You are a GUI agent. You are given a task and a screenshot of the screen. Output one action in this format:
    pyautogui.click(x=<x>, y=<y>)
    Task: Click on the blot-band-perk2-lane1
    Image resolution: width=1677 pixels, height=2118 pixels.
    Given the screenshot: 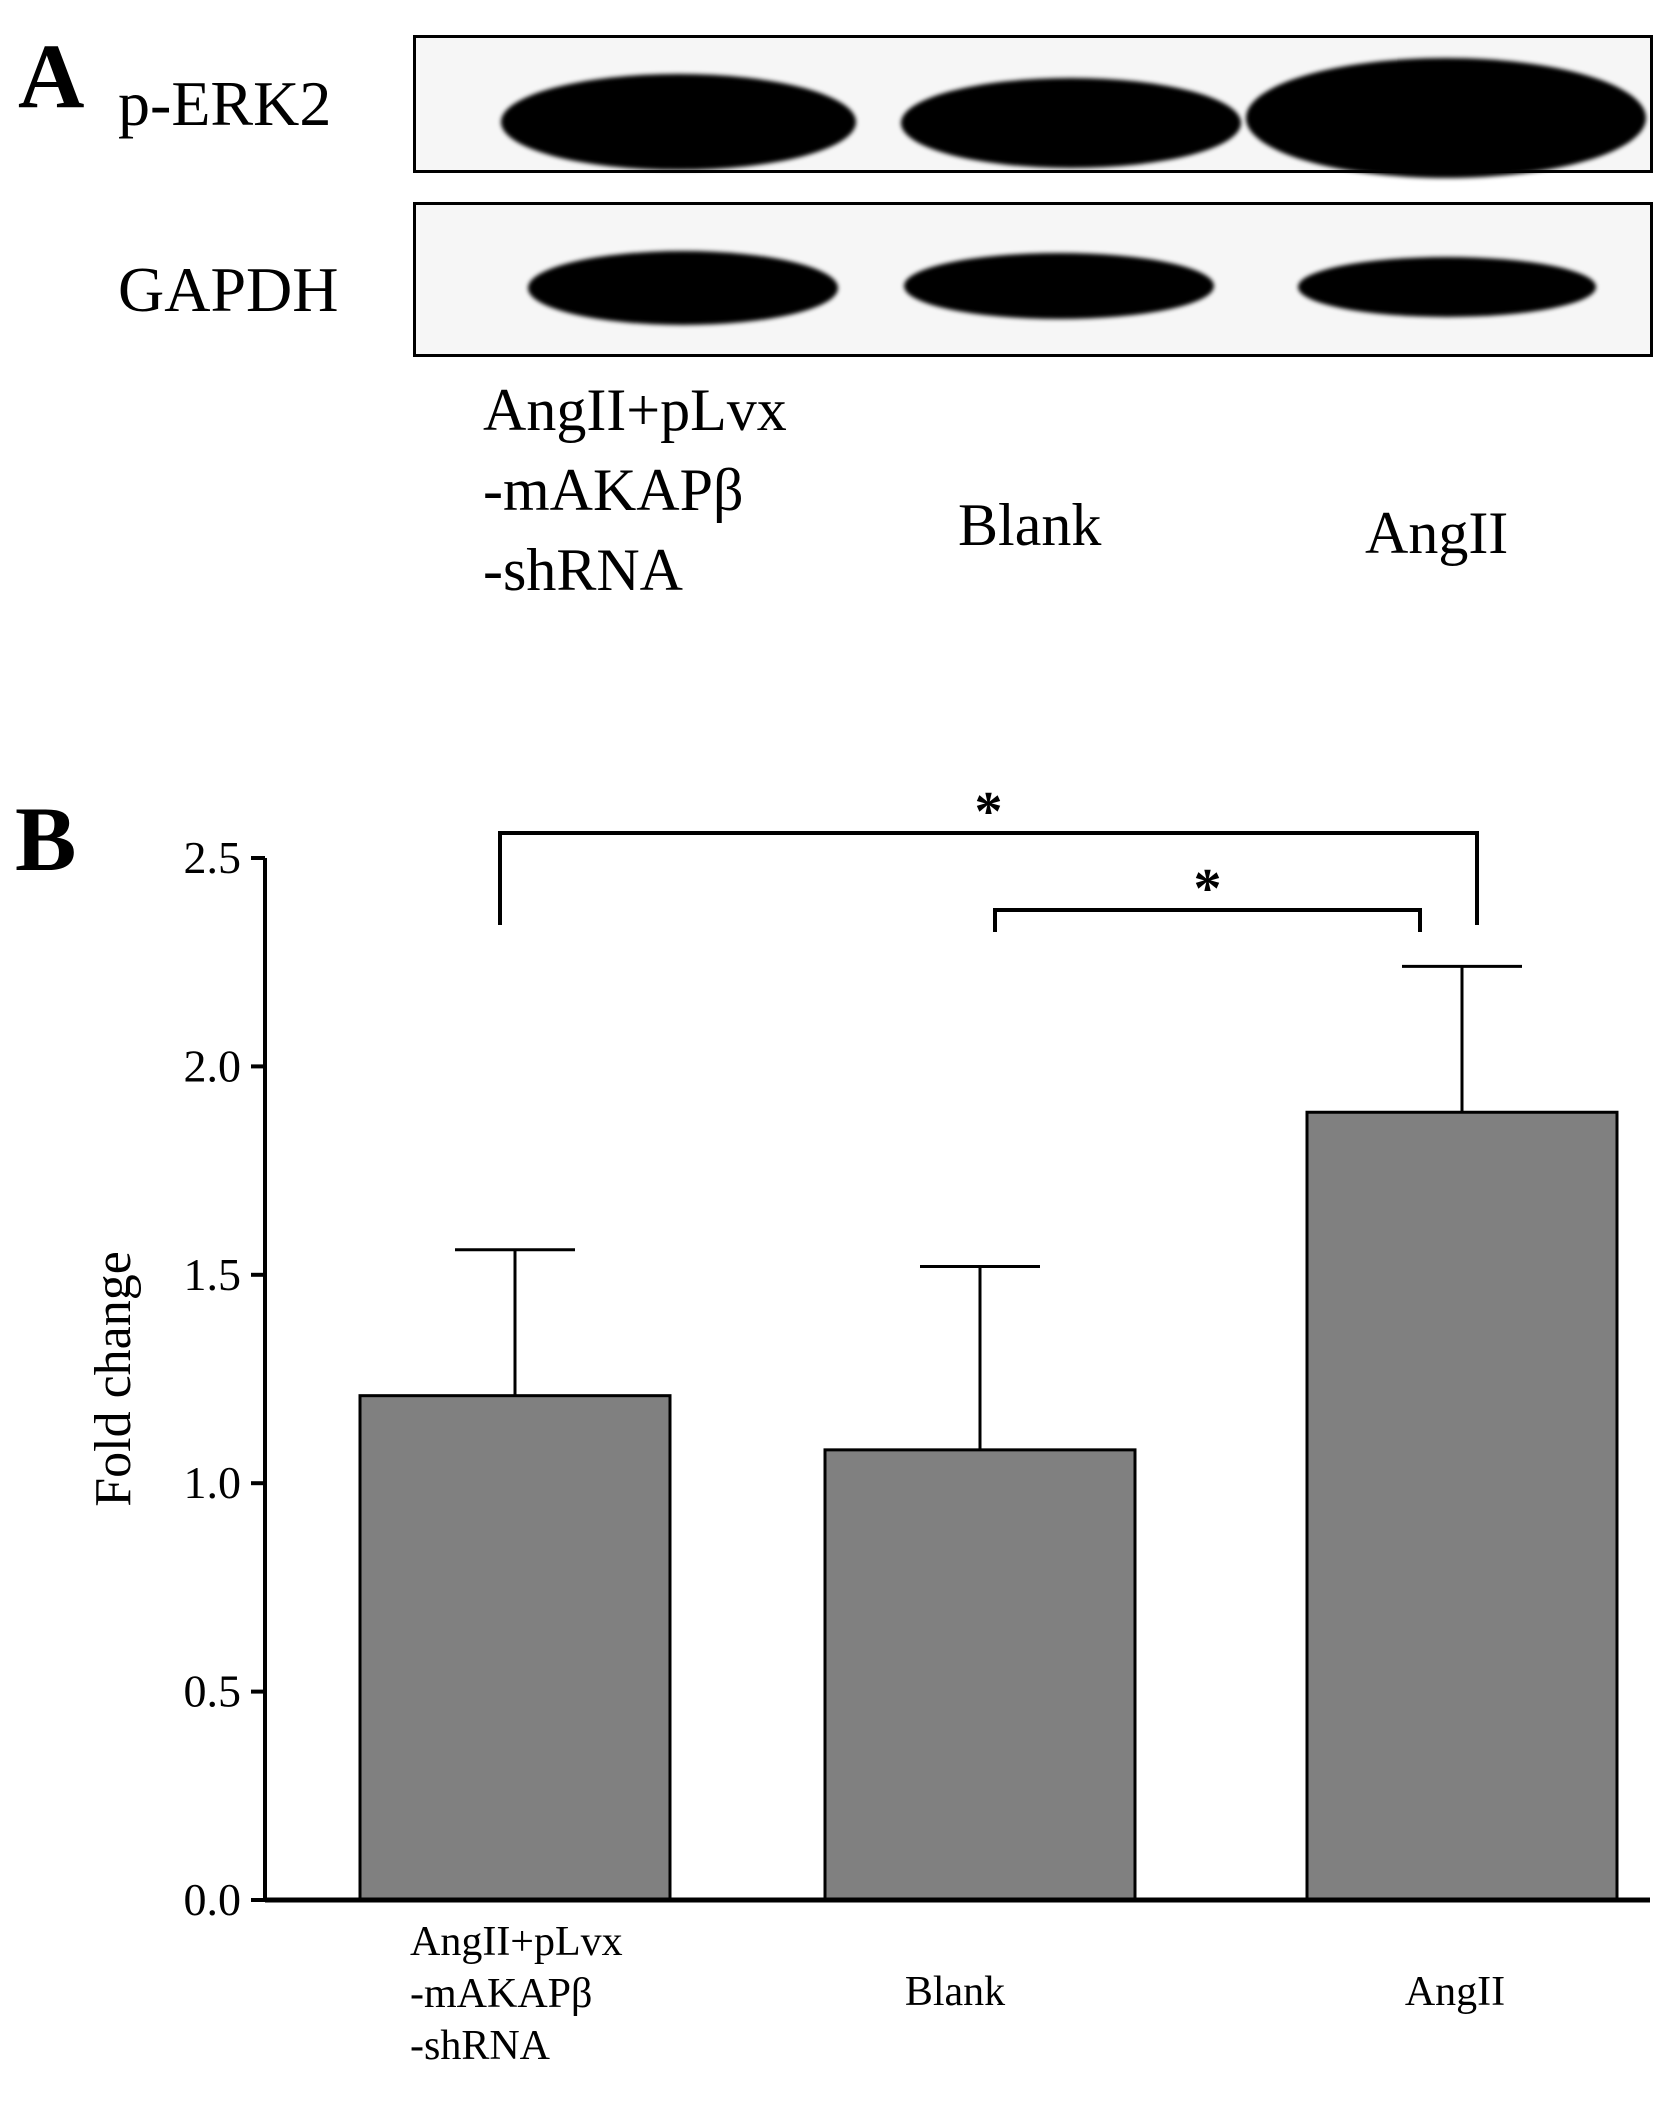 What is the action you would take?
    pyautogui.click(x=678, y=122)
    